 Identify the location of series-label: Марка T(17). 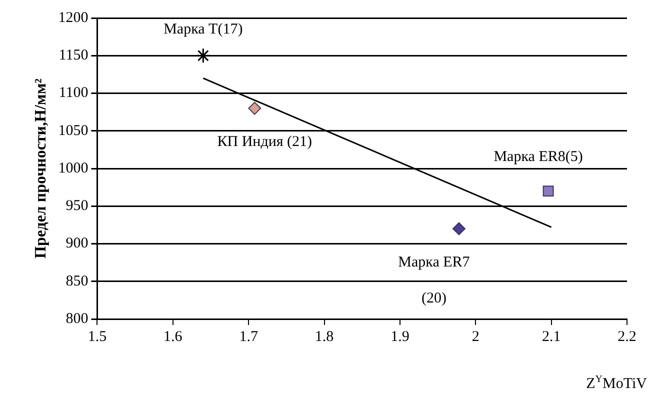
(203, 30).